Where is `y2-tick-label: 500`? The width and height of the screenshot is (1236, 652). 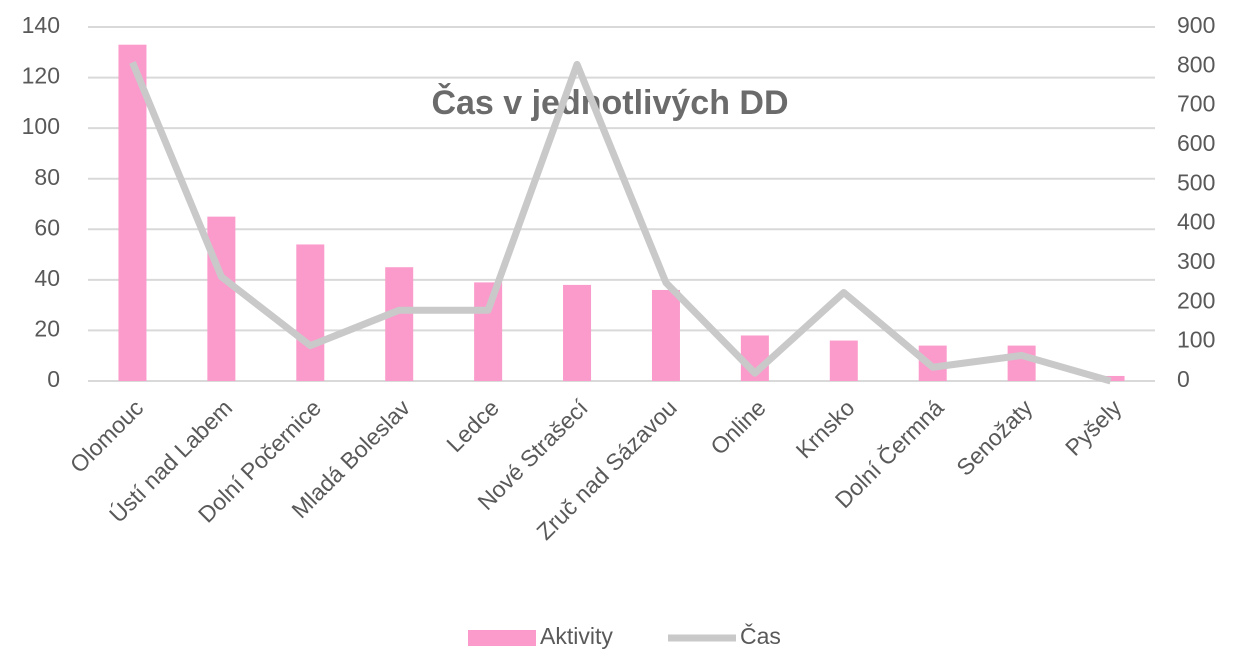 y2-tick-label: 500 is located at coordinates (1196, 182).